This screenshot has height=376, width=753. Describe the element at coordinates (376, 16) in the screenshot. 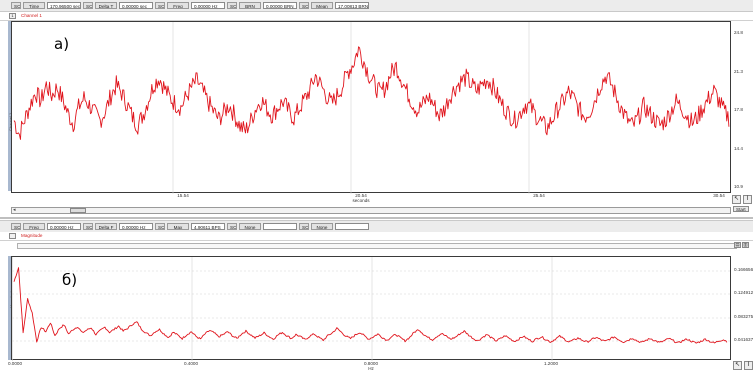

I see `channel-bar-1: 1 Channel 1` at that location.